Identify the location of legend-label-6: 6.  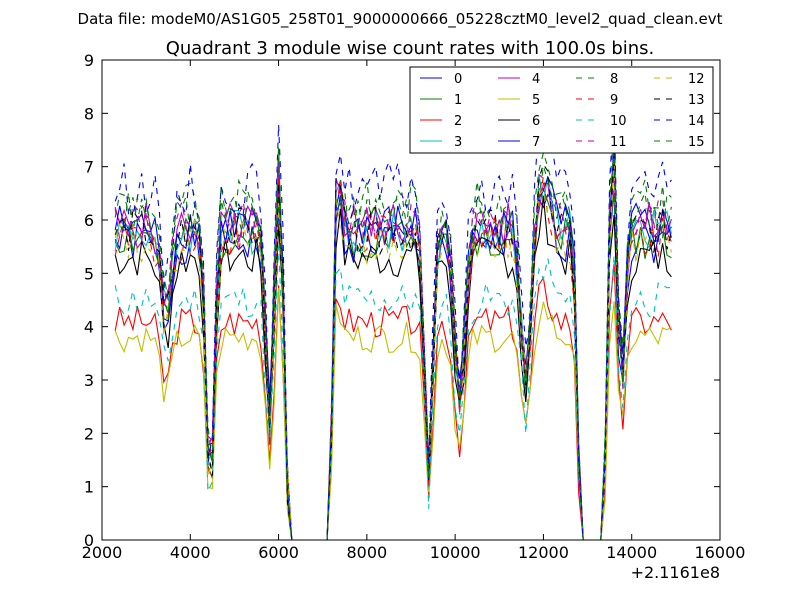
(536, 121).